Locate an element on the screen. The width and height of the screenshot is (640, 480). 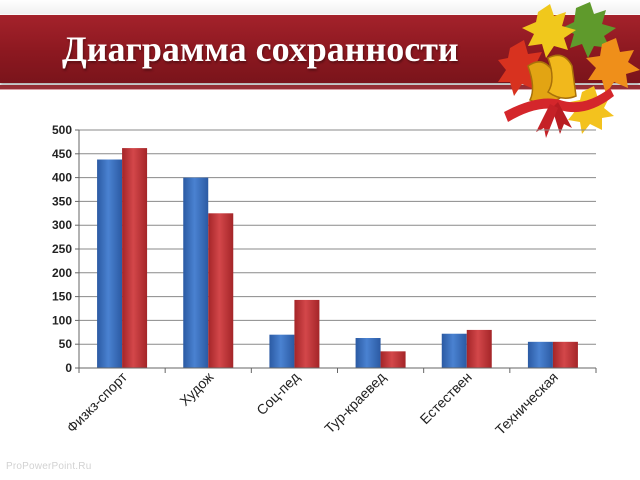
autumn-leaves-bells-decoration is located at coordinates (569, 70).